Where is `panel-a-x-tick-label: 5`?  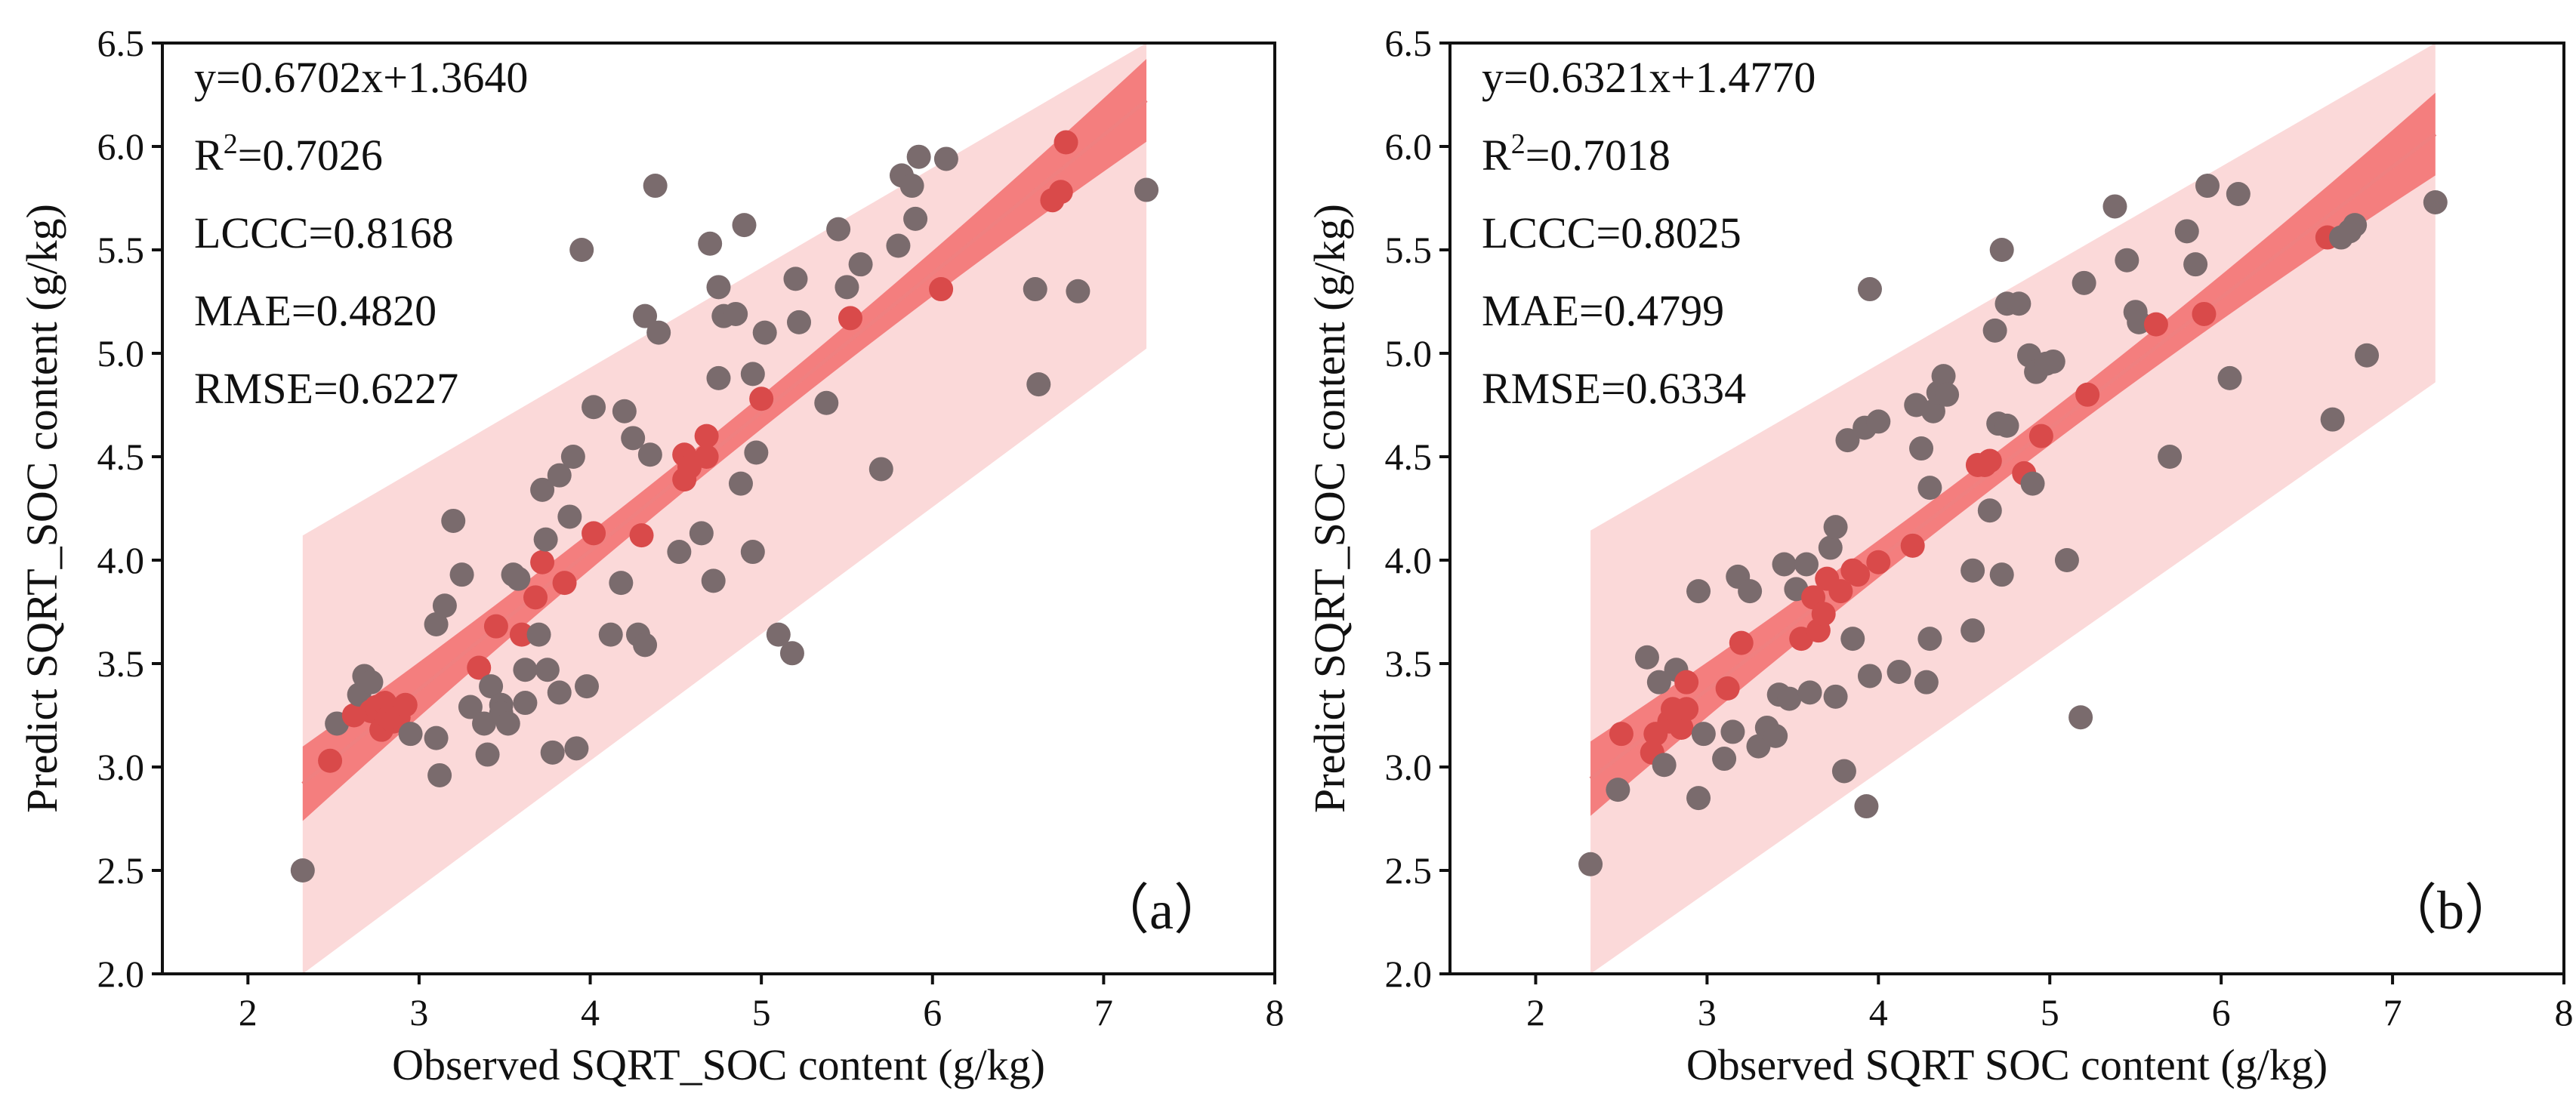
panel-a-x-tick-label: 5 is located at coordinates (761, 1012).